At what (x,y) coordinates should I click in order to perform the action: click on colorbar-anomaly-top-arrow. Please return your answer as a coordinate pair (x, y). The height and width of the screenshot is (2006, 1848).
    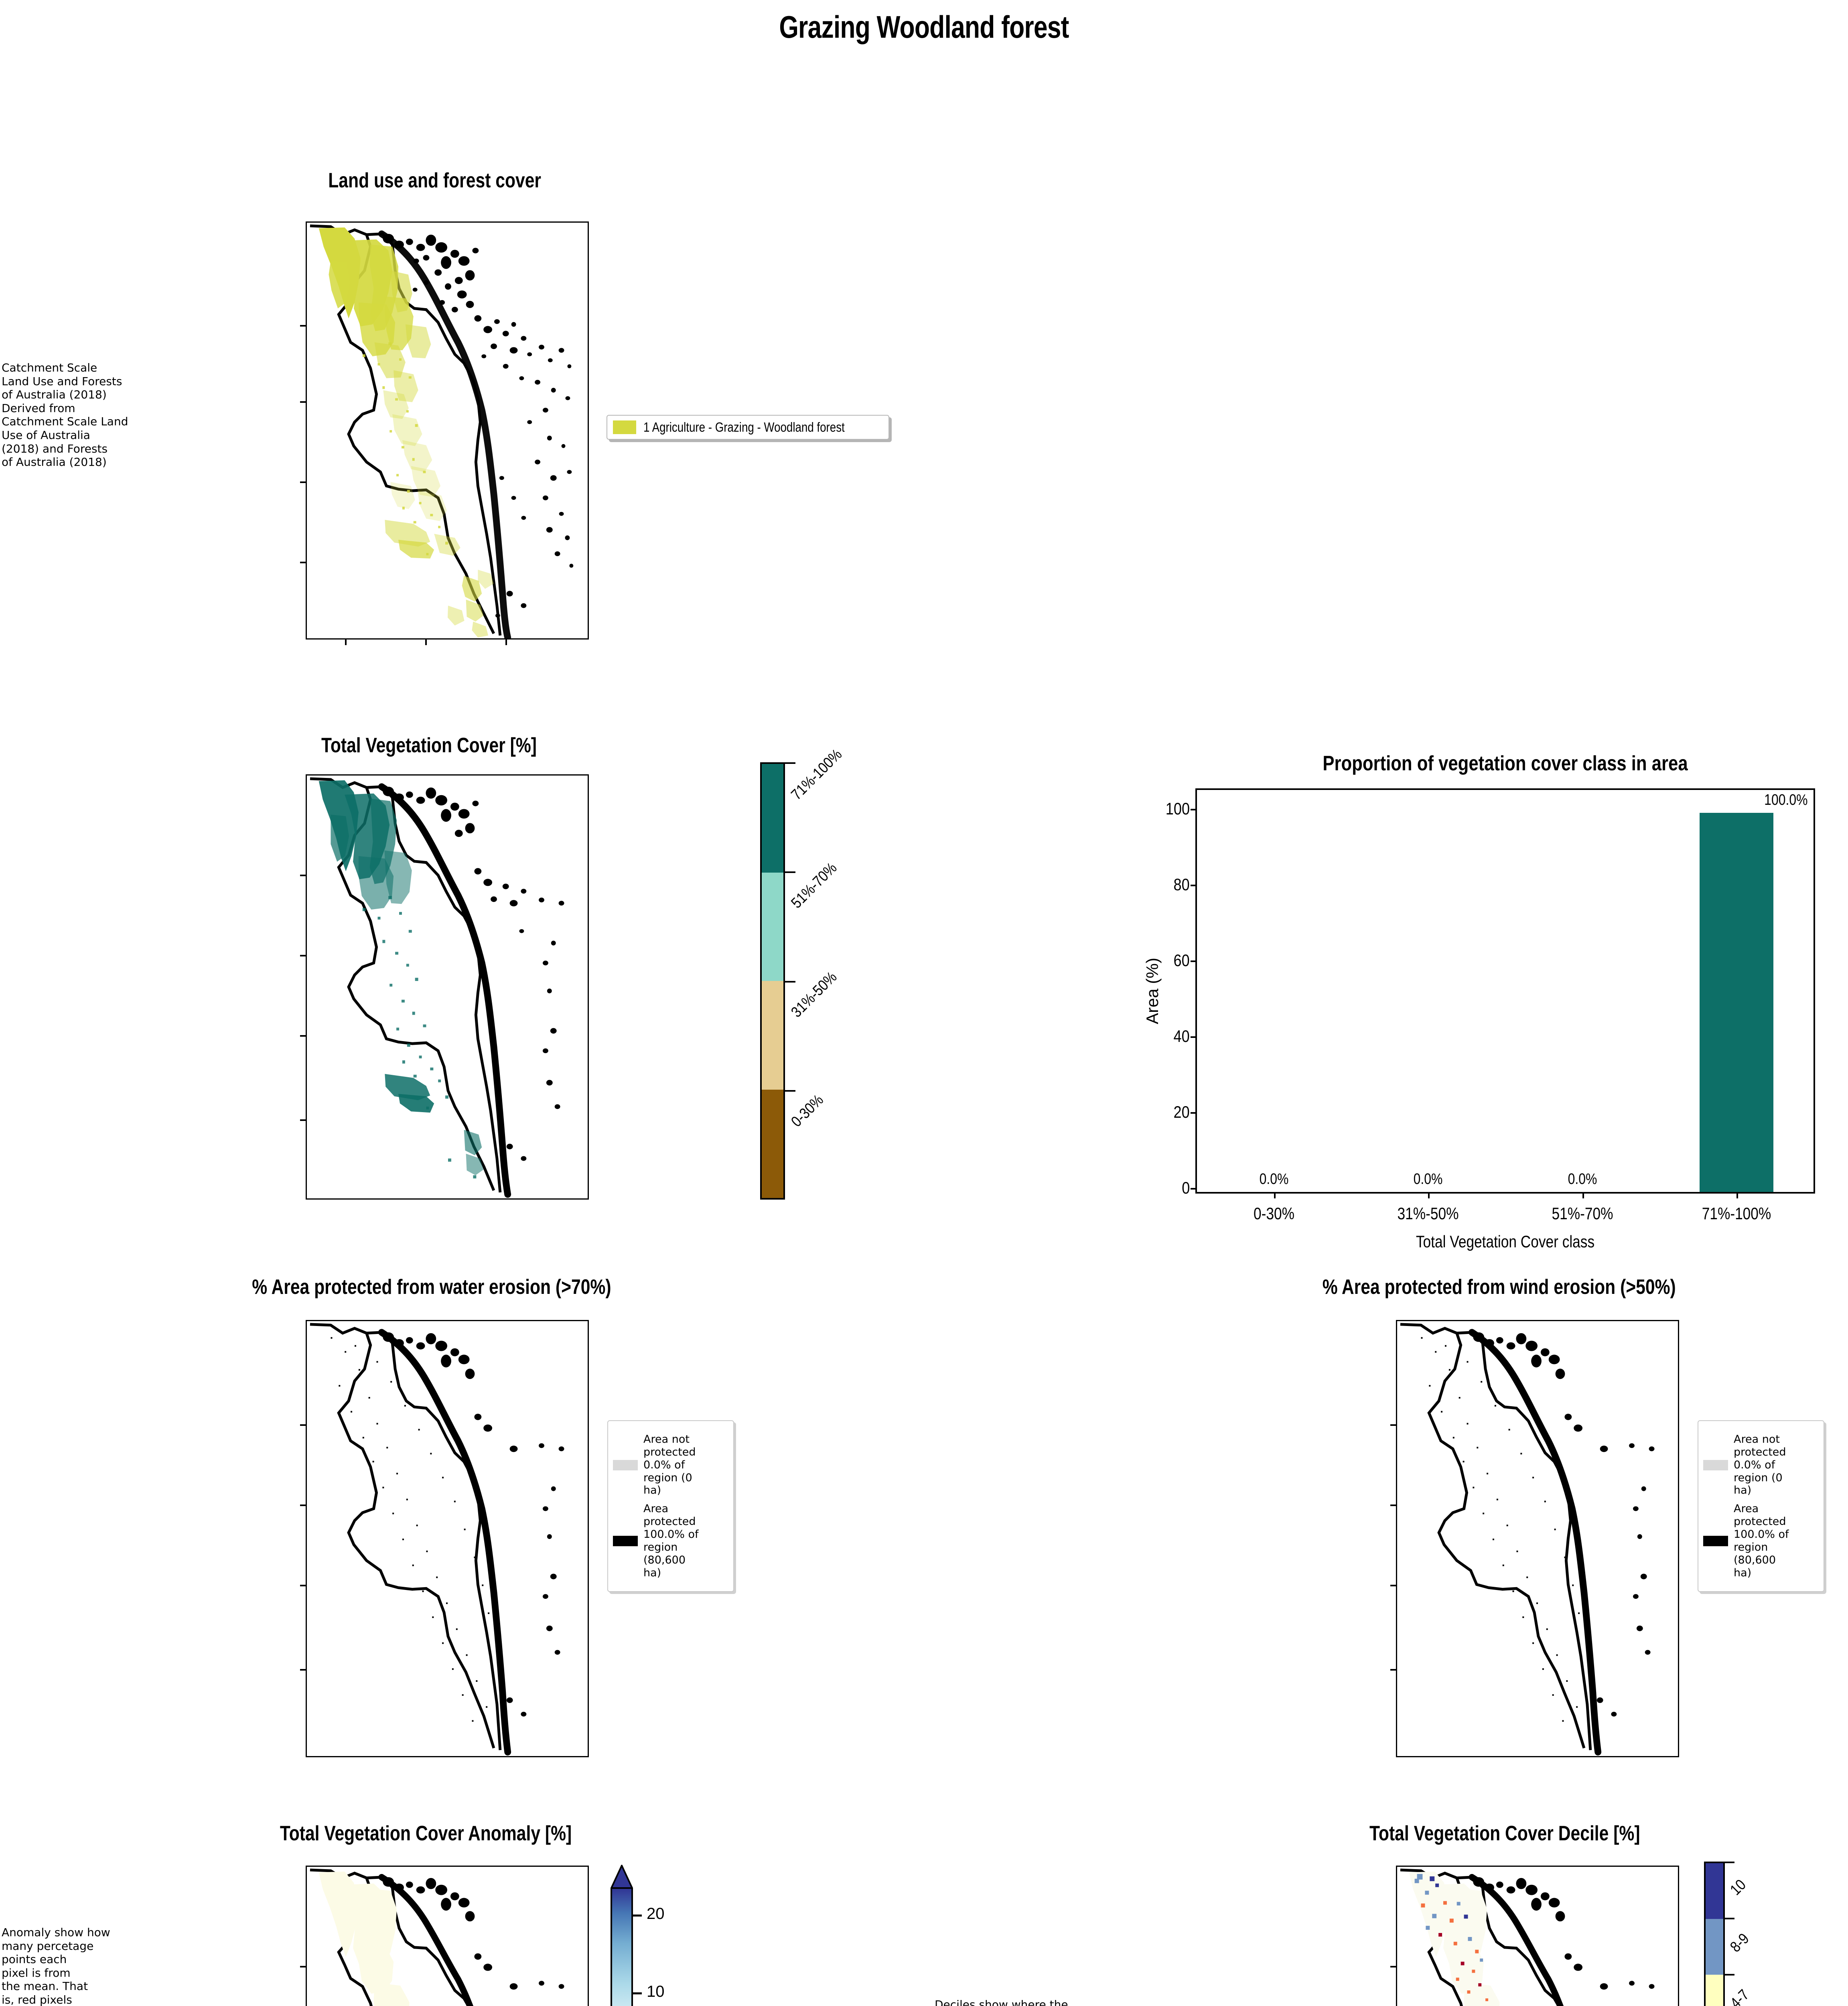
    Looking at the image, I should click on (622, 1877).